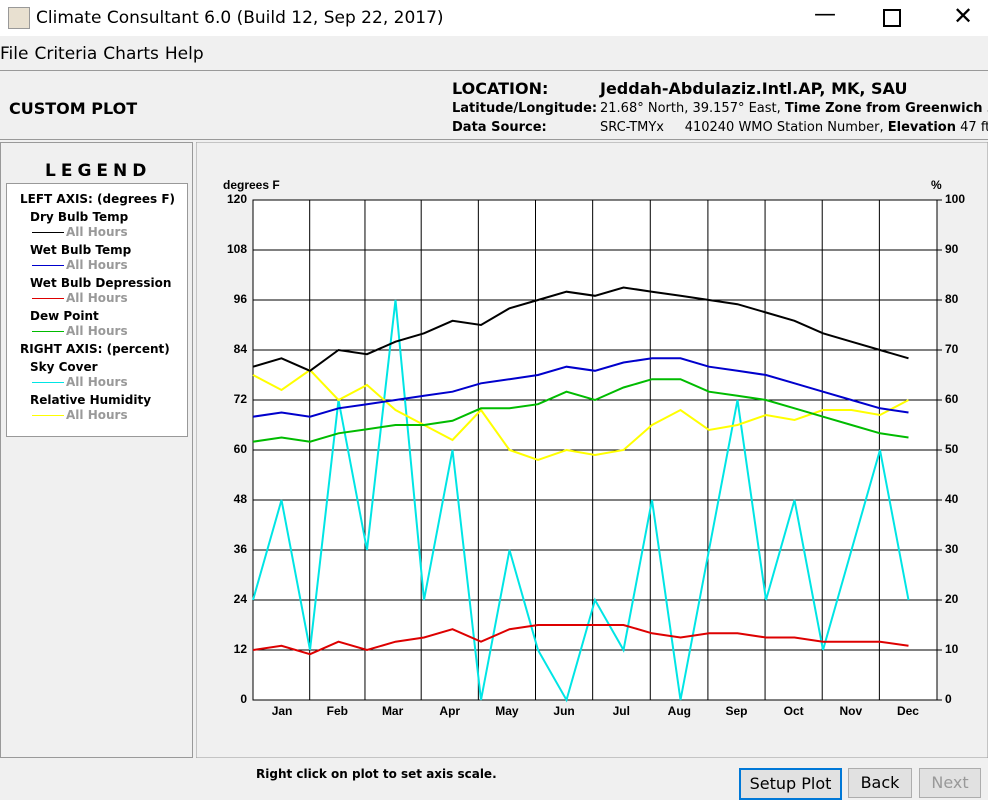 This screenshot has width=988, height=800. I want to click on y-tick-label: 108, so click(237, 249).